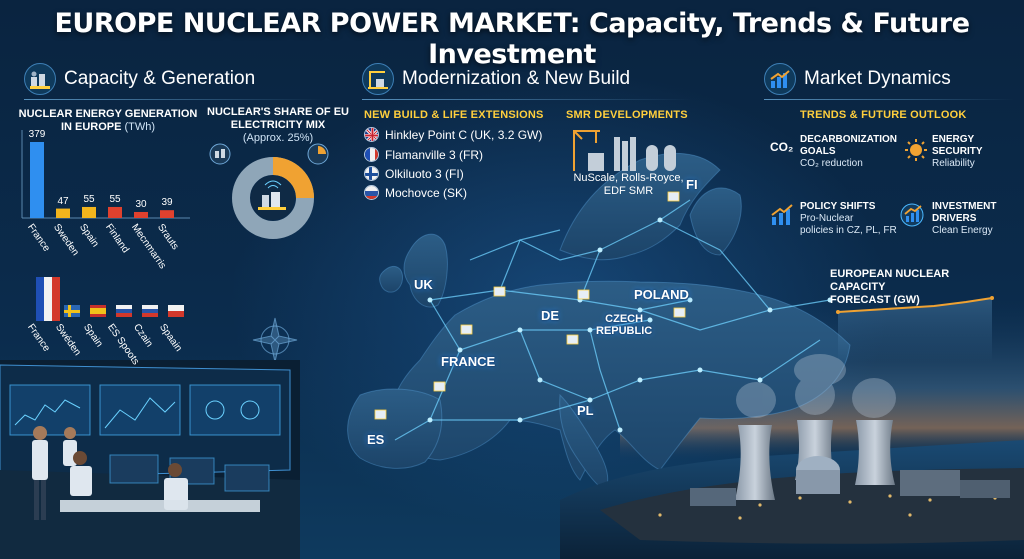  I want to click on section-market-label: Market Dynamics, so click(877, 78).